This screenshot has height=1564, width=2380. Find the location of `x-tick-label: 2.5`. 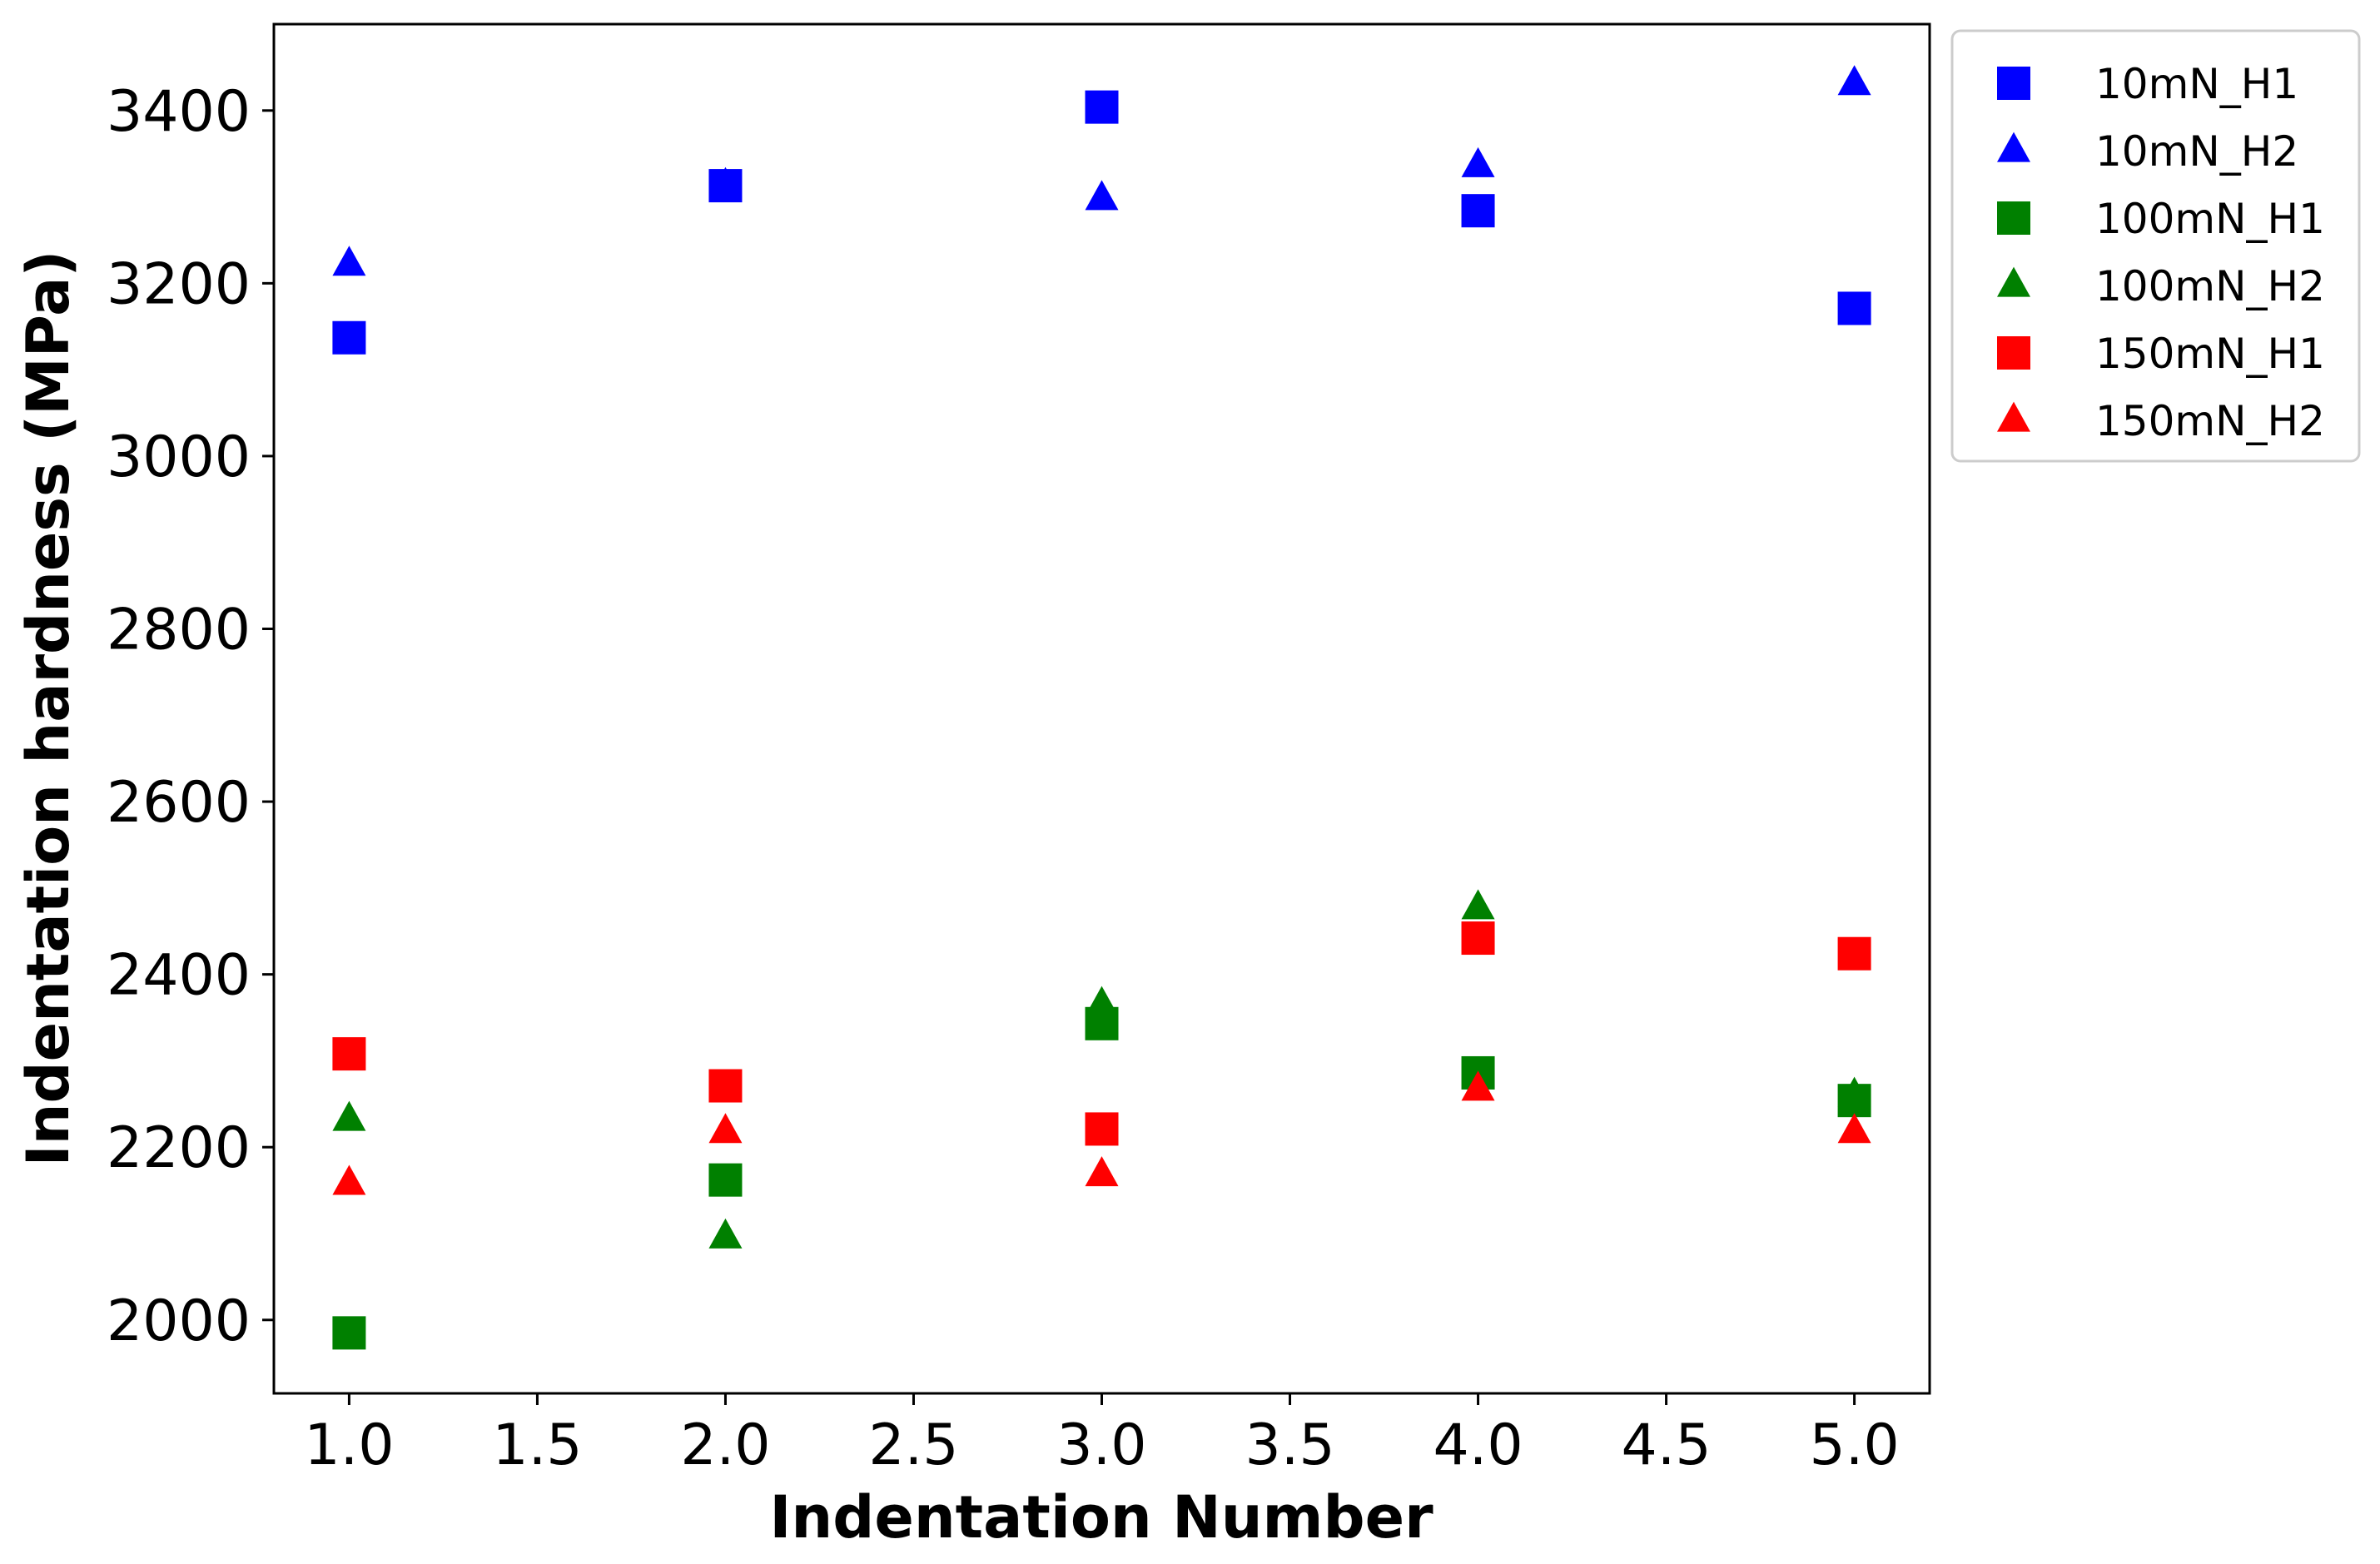

x-tick-label: 2.5 is located at coordinates (913, 1445).